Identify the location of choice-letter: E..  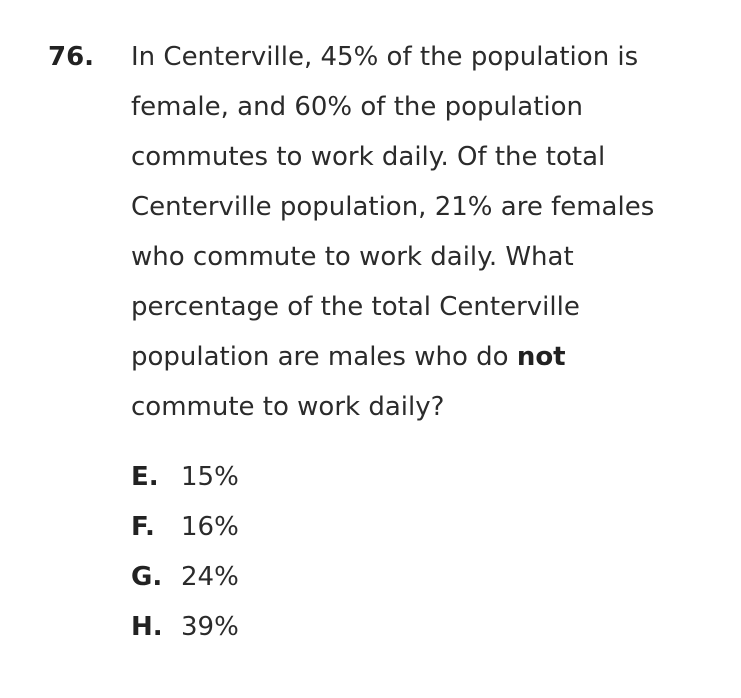
(145, 477).